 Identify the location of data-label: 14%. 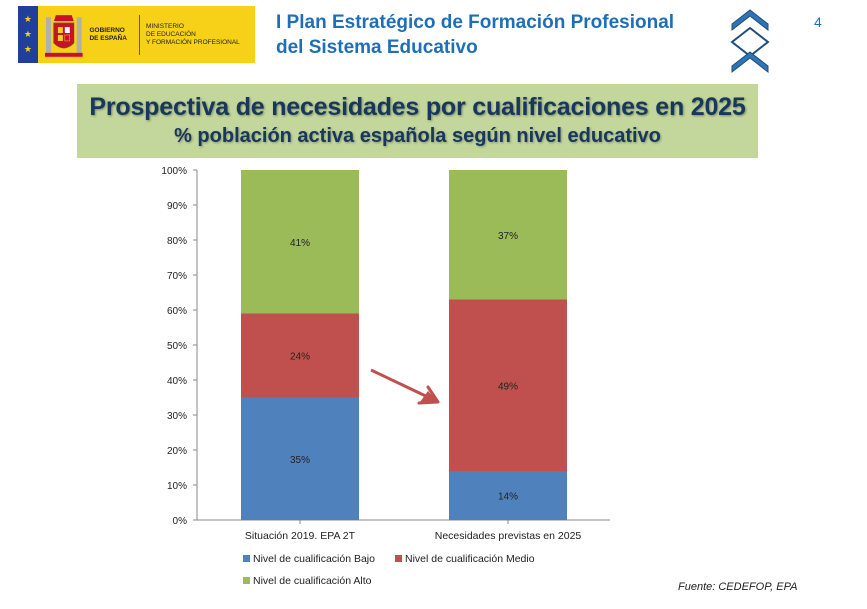
(508, 497).